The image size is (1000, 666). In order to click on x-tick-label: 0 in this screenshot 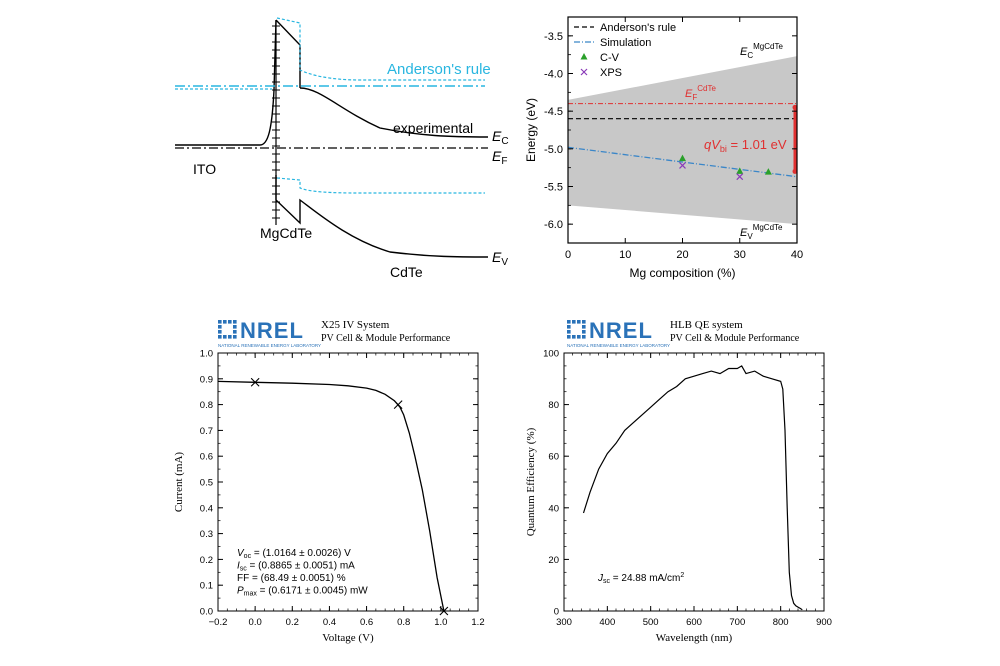, I will do `click(568, 255)`.